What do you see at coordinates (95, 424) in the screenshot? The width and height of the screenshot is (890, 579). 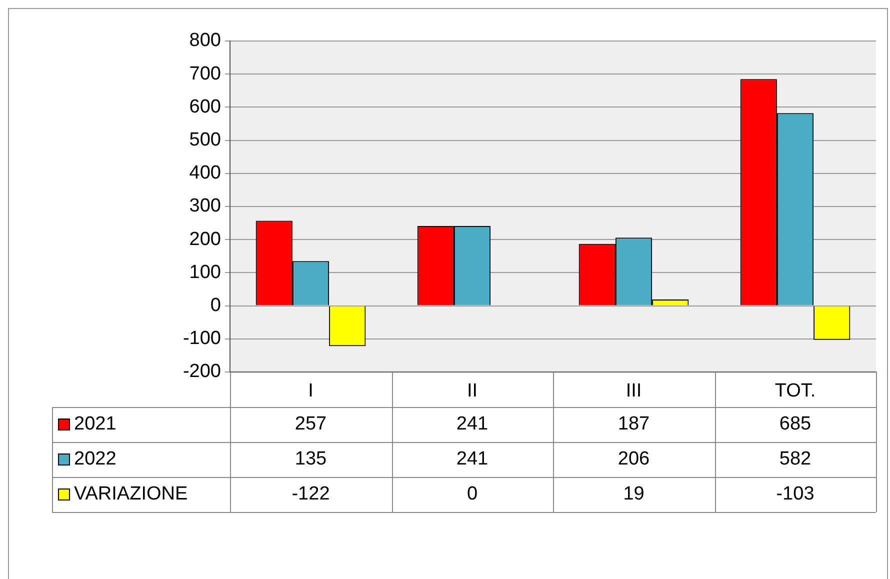 I see `legend-label: 2021` at bounding box center [95, 424].